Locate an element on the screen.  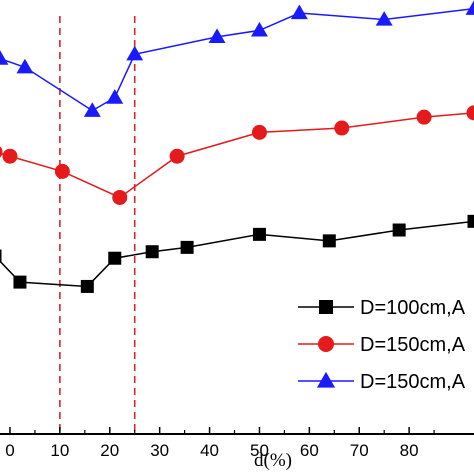
legend-label: D=100cm,A is located at coordinates (413, 308).